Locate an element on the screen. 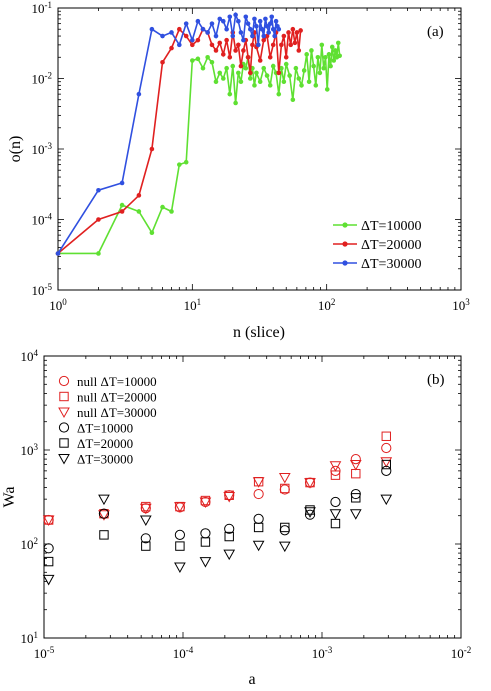 Image resolution: width=491 pixels, height=691 pixels. y-tick-label: 10² is located at coordinates (30, 544).